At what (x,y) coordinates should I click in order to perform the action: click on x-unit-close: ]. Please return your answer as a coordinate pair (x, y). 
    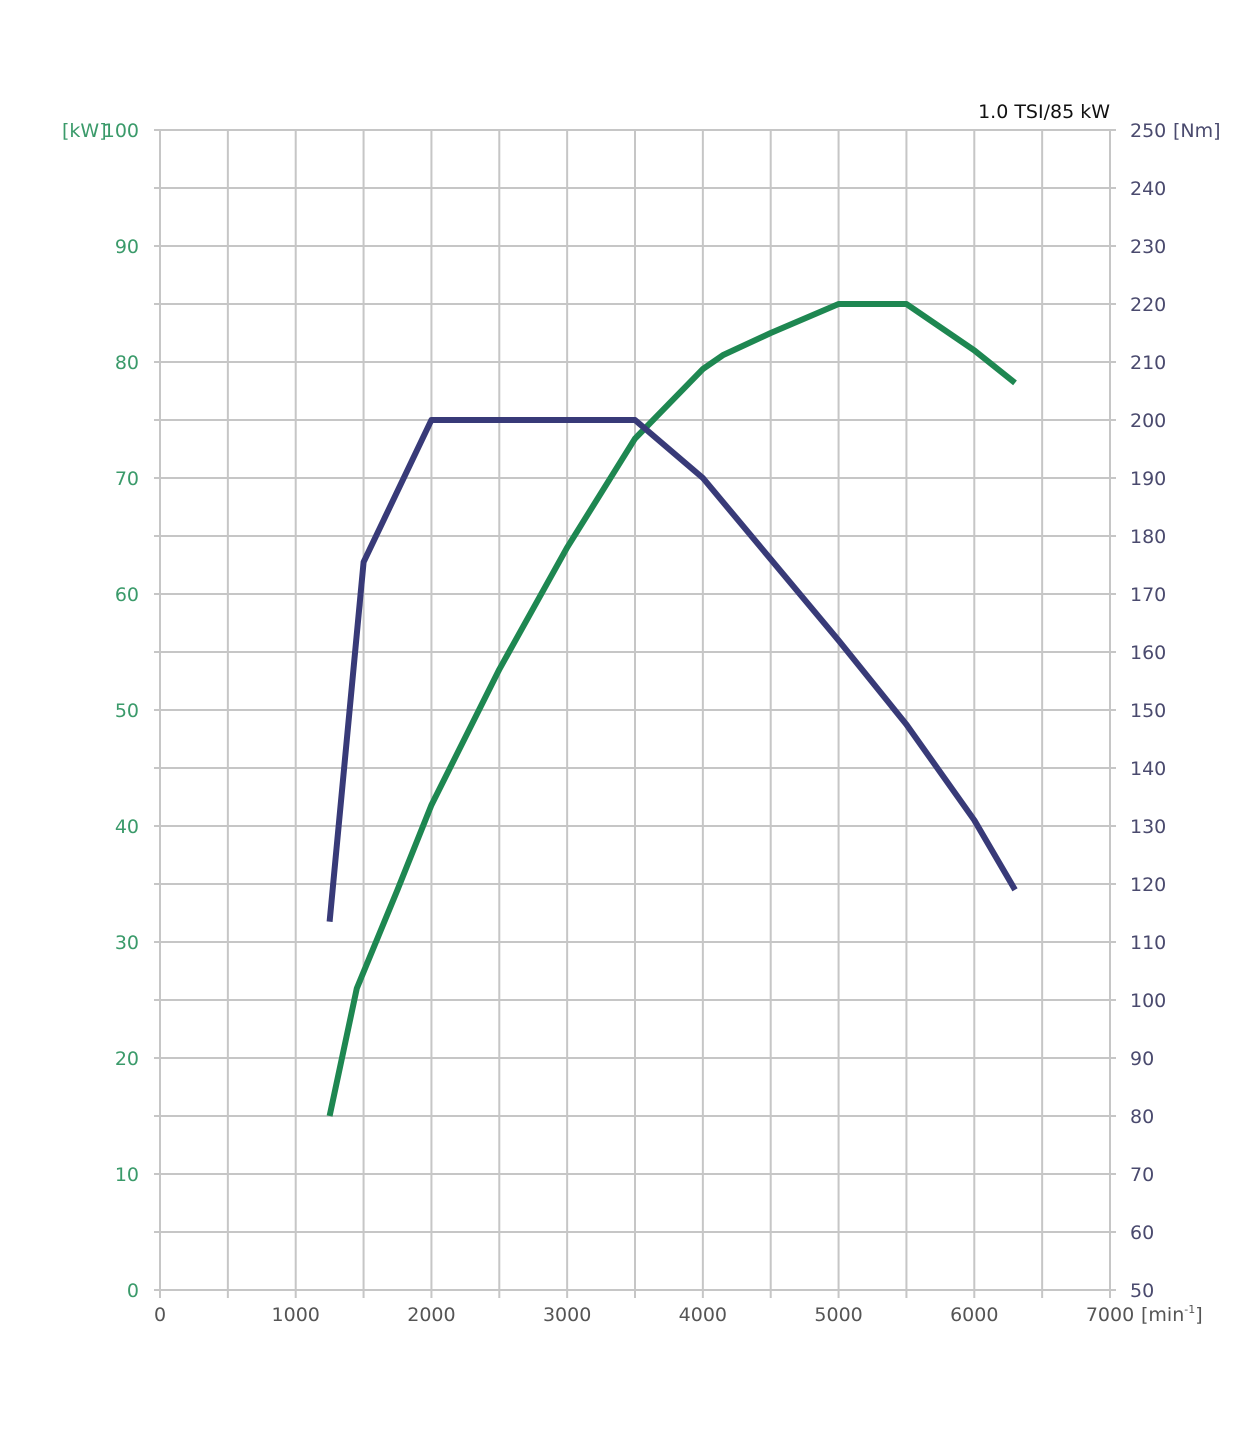
    Looking at the image, I should click on (1198, 1315).